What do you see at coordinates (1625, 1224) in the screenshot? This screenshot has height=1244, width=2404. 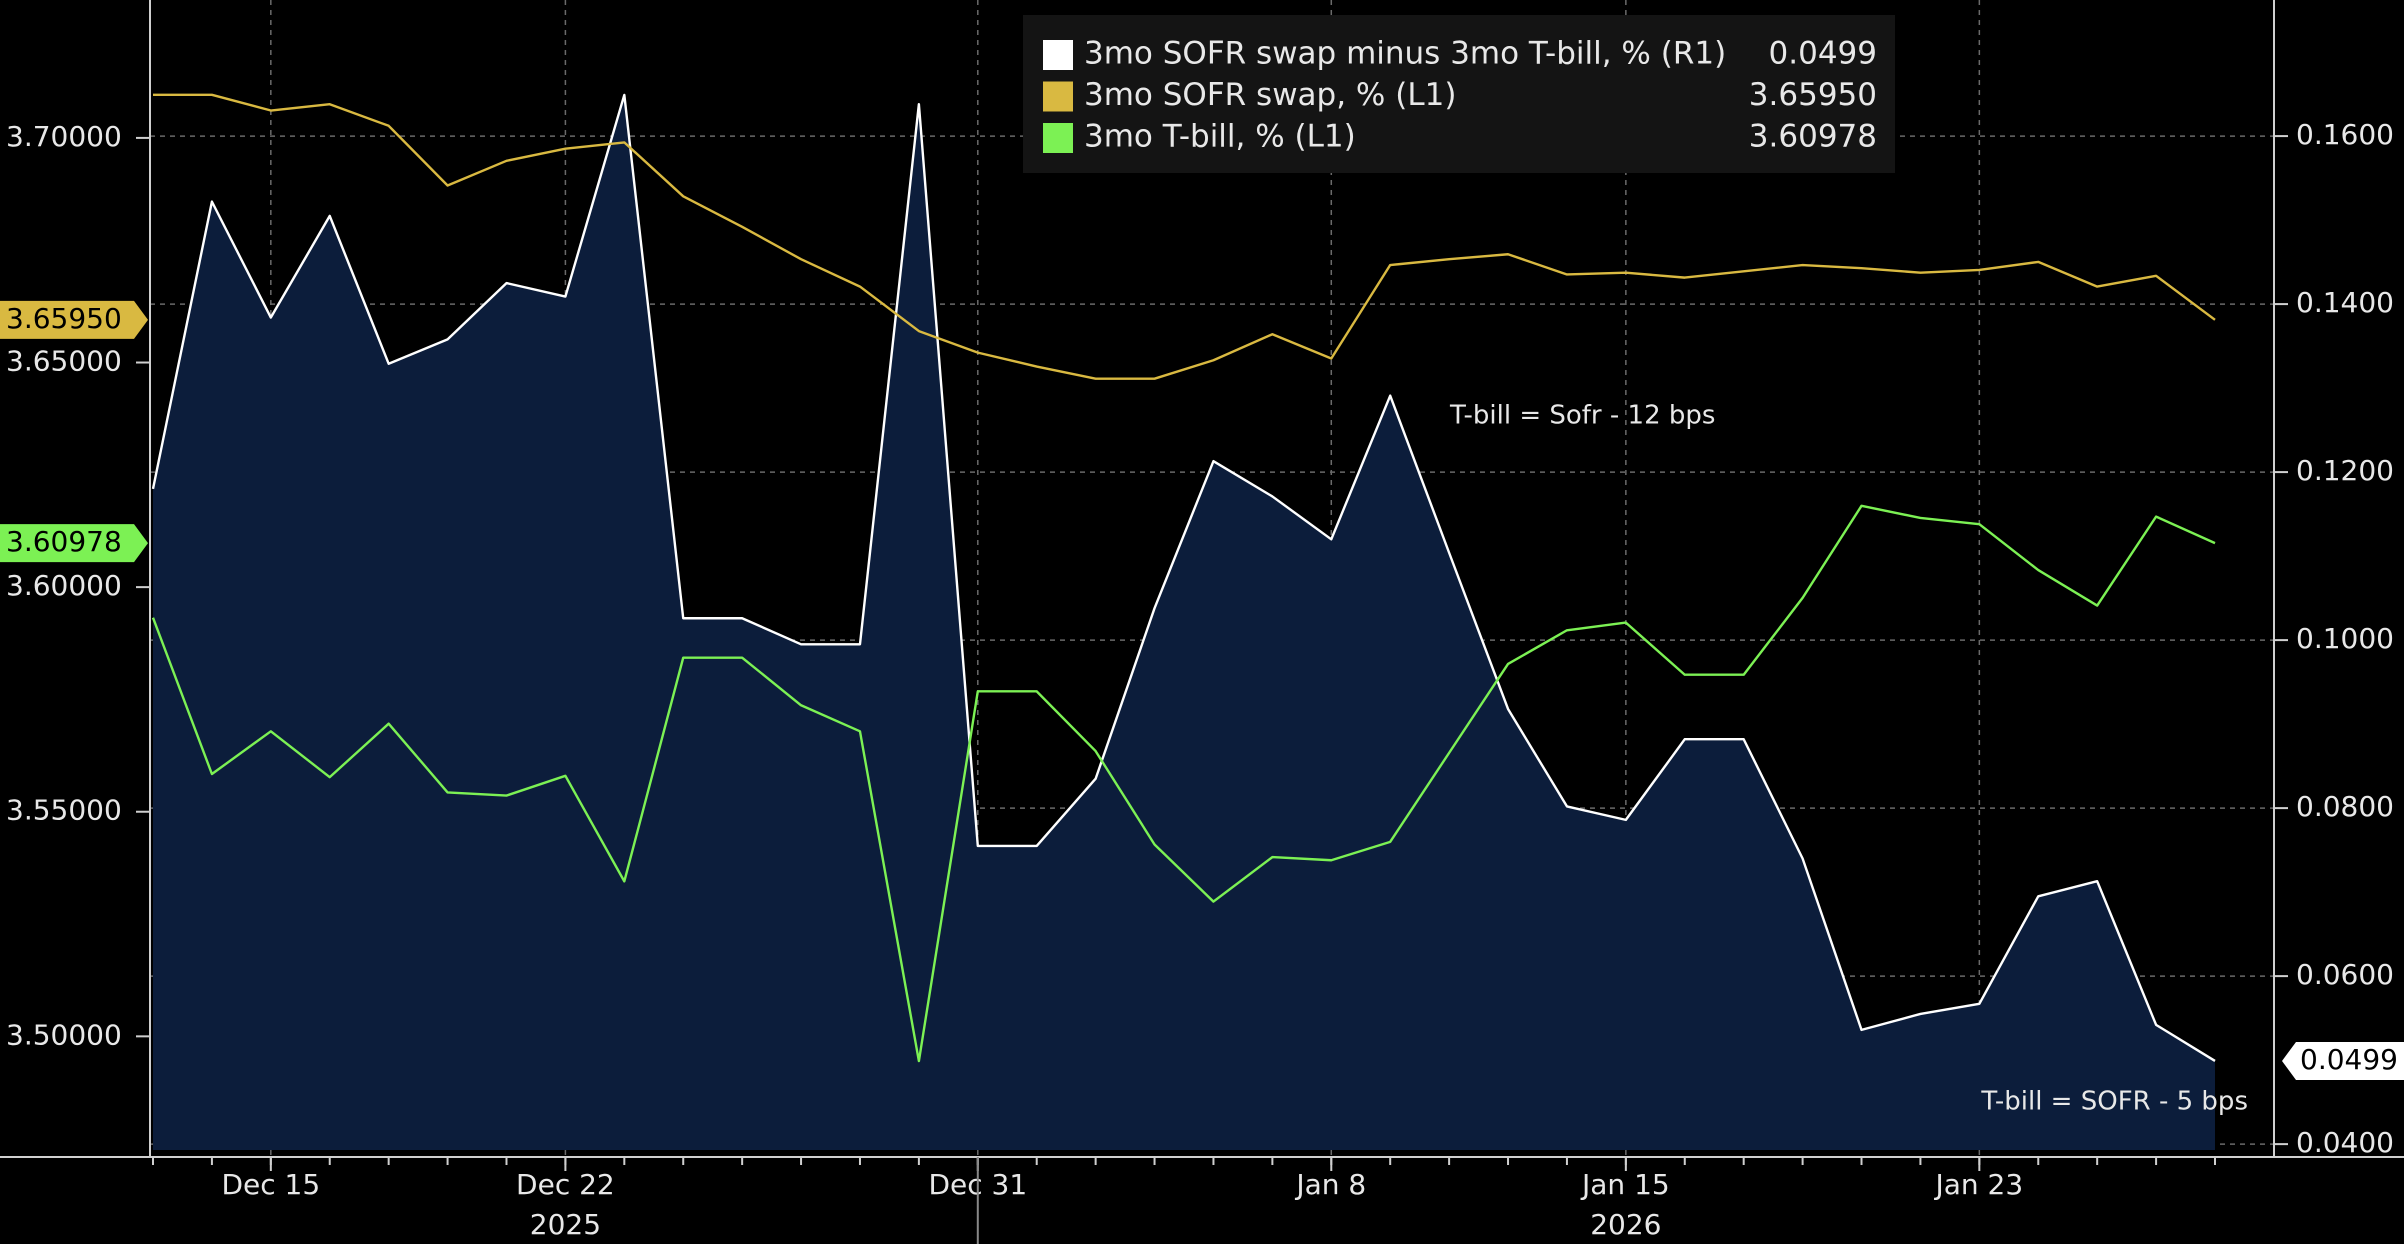 I see `year-label: 2026` at bounding box center [1625, 1224].